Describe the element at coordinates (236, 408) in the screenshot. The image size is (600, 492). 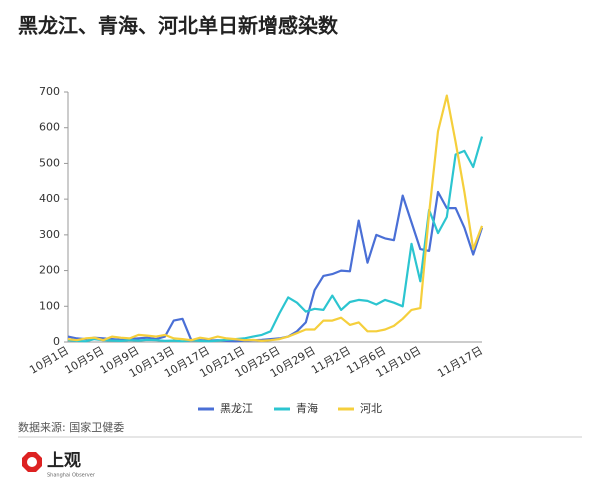
I see `legend-label: 黑龙江` at that location.